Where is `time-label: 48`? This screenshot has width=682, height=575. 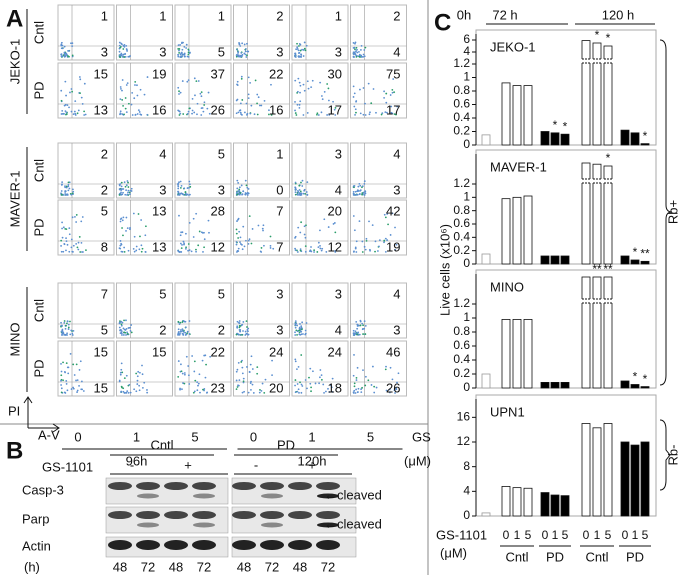 time-label: 48 is located at coordinates (120, 566).